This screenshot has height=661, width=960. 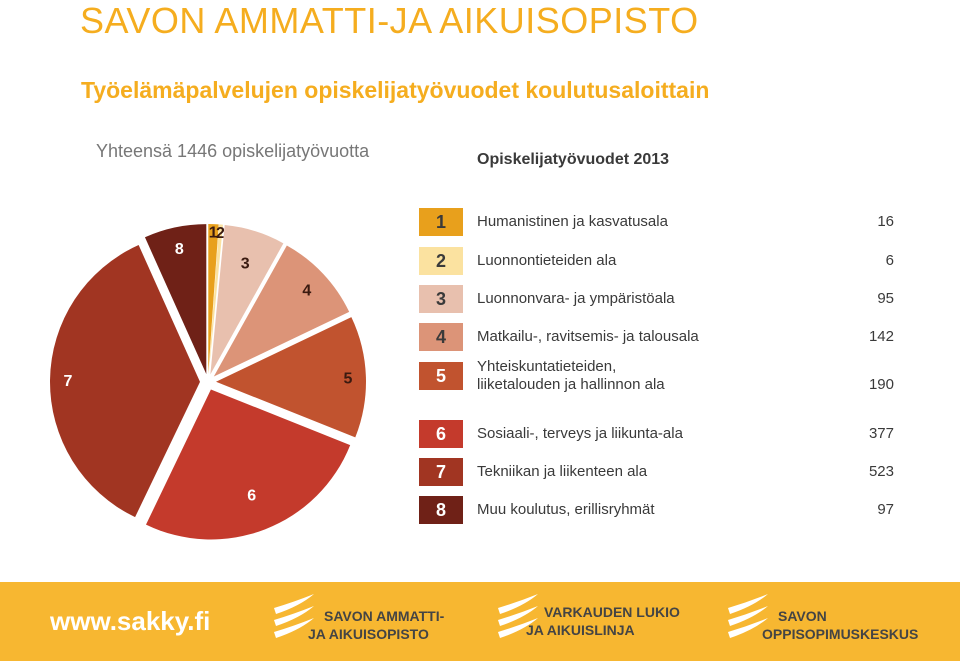 I want to click on legend-swatch: 1, so click(x=441, y=222).